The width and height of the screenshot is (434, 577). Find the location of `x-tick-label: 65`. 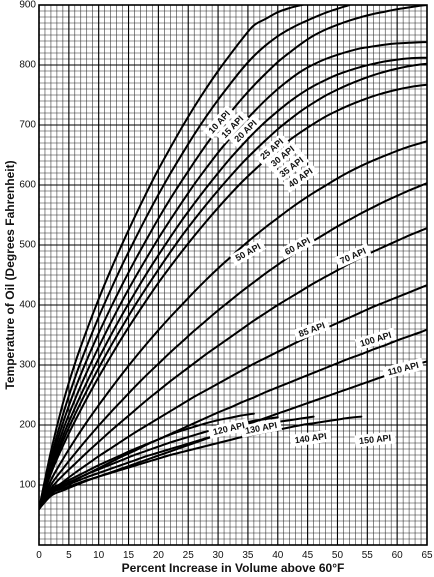

x-tick-label: 65 is located at coordinates (427, 555).